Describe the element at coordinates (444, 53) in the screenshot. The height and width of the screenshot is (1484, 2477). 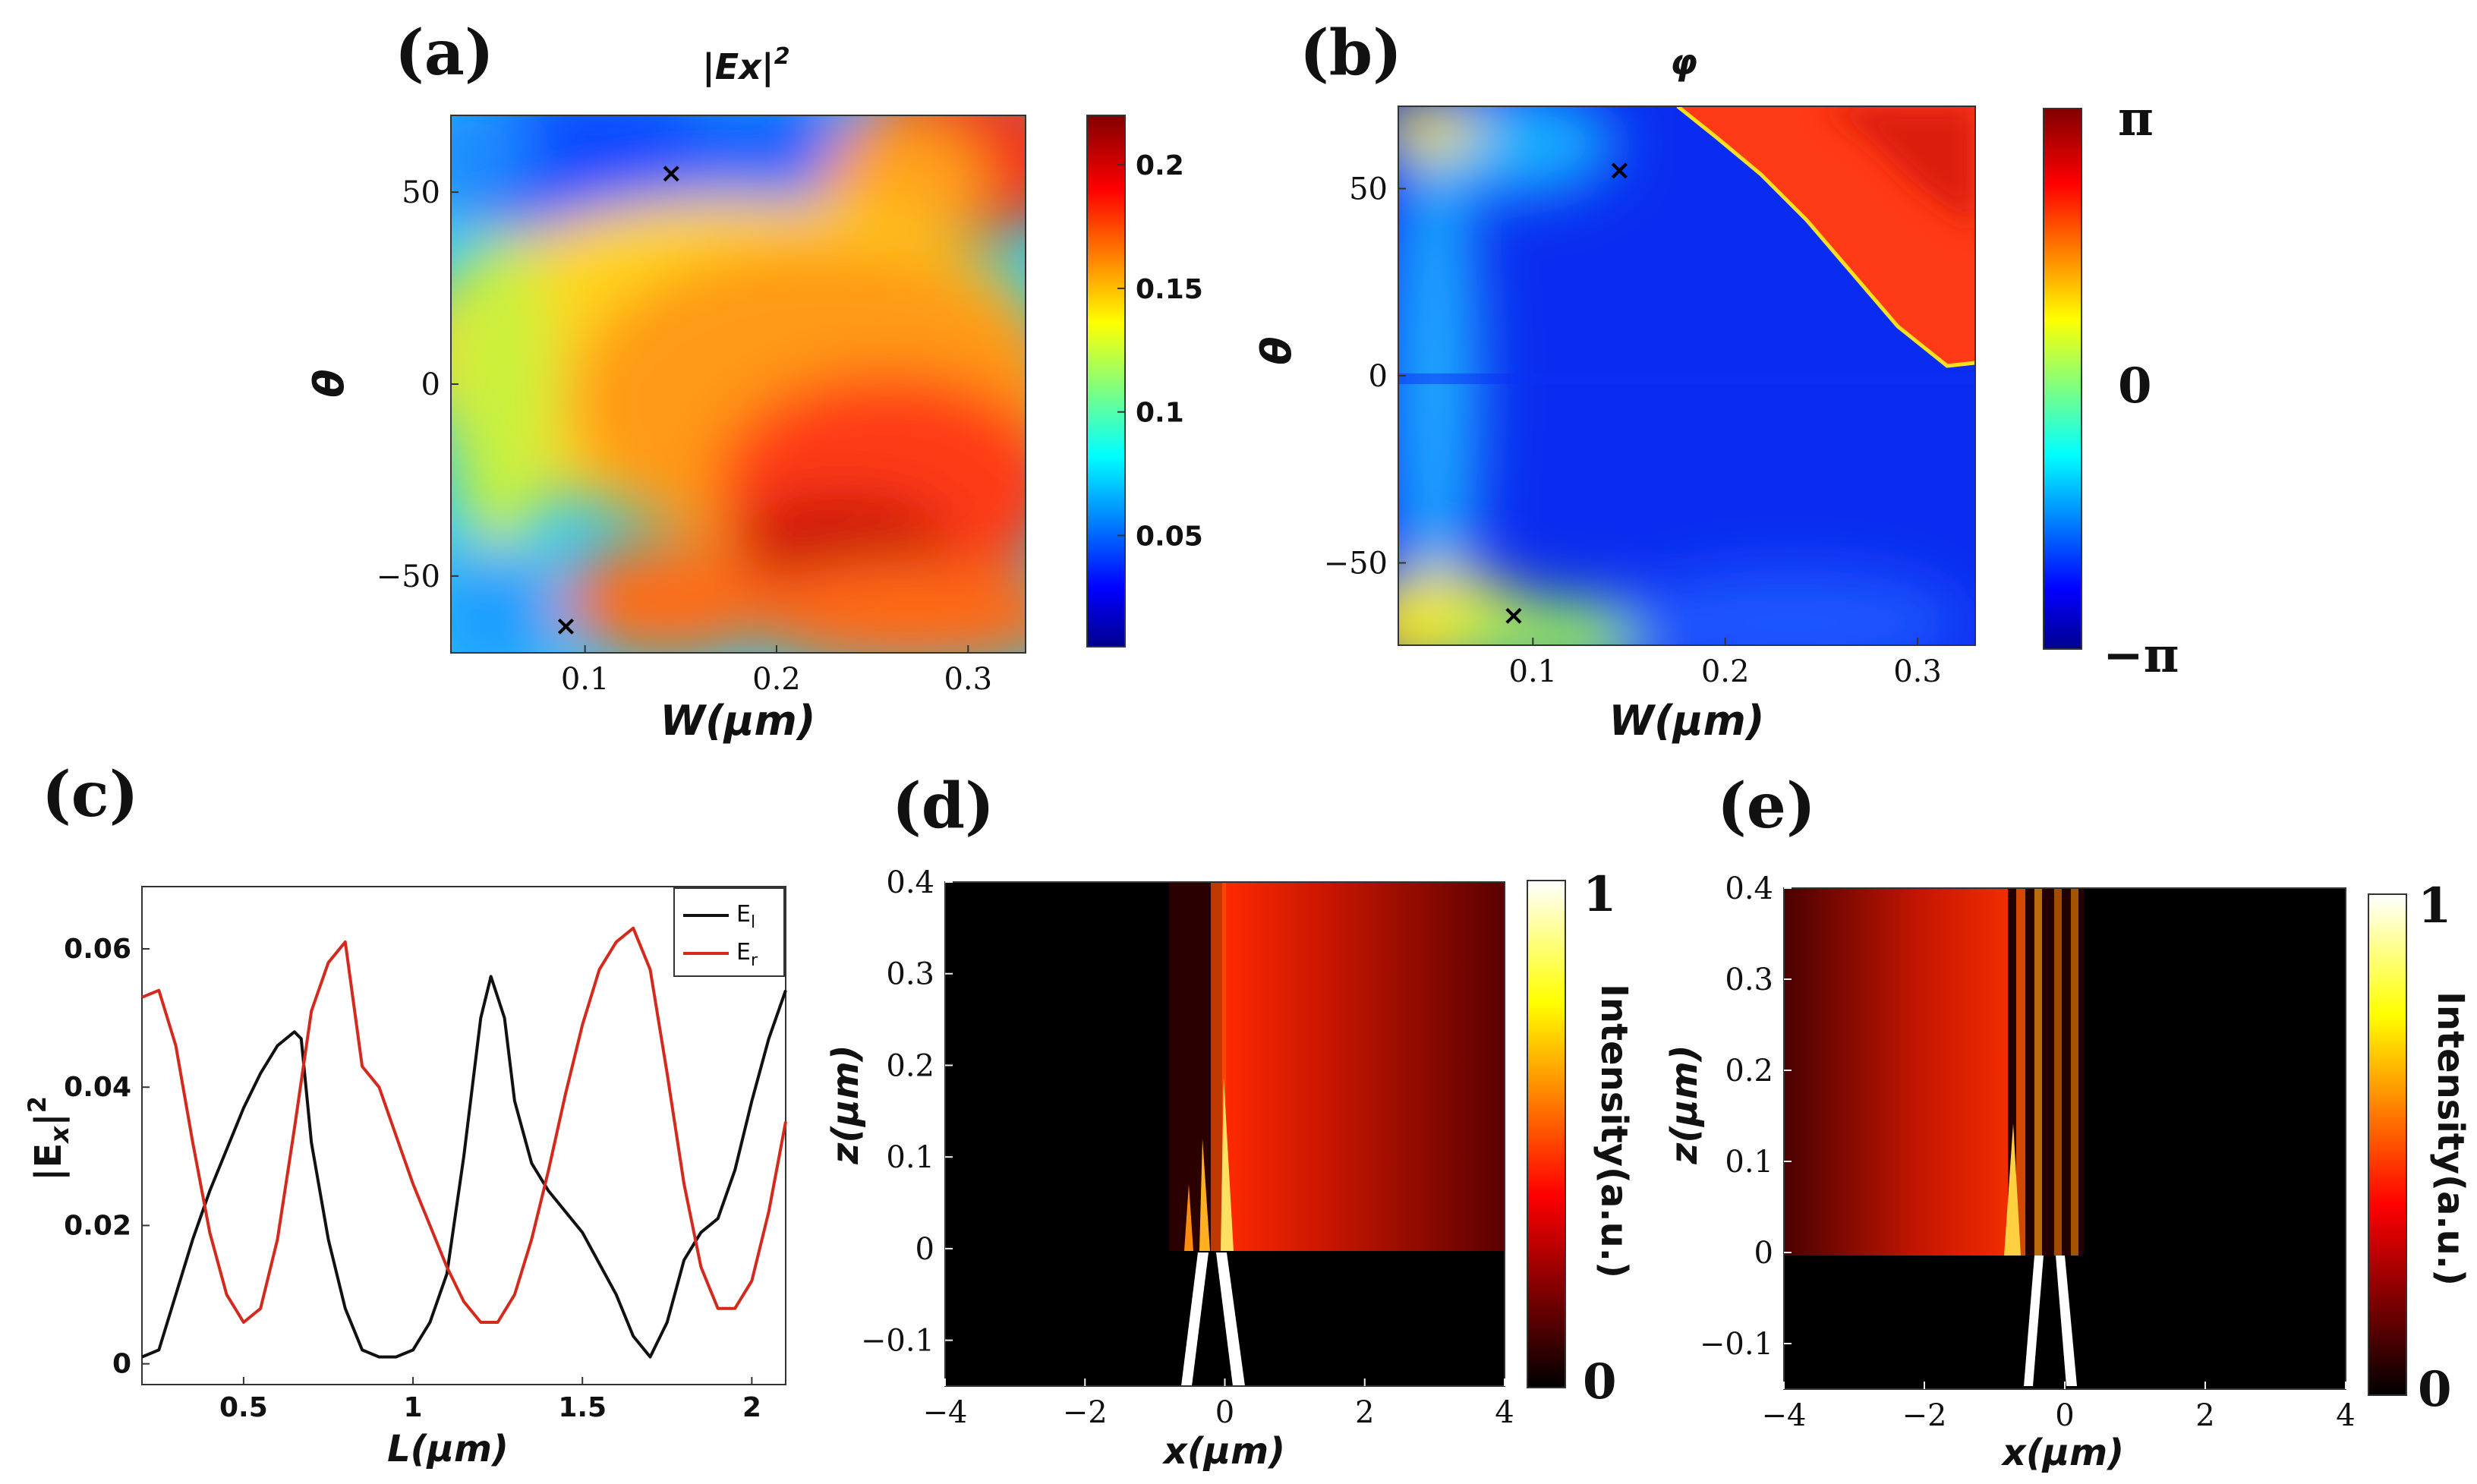
I see `panel-a-label: (a)` at that location.